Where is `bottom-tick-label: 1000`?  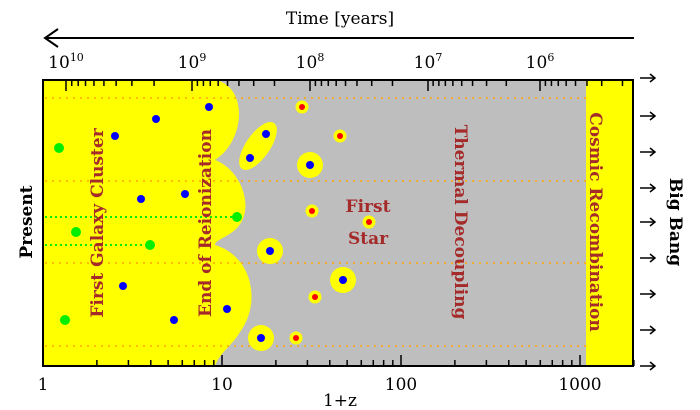 bottom-tick-label: 1000 is located at coordinates (579, 385).